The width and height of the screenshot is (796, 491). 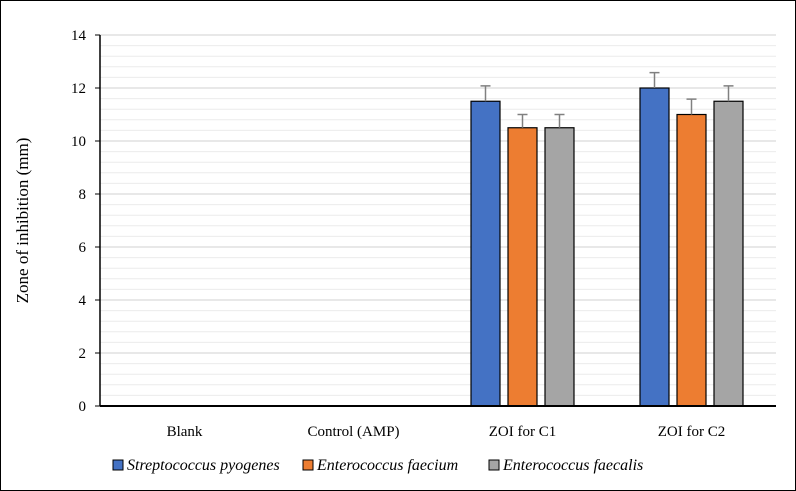 I want to click on x-tick-label: ZOI for C1, so click(x=523, y=432).